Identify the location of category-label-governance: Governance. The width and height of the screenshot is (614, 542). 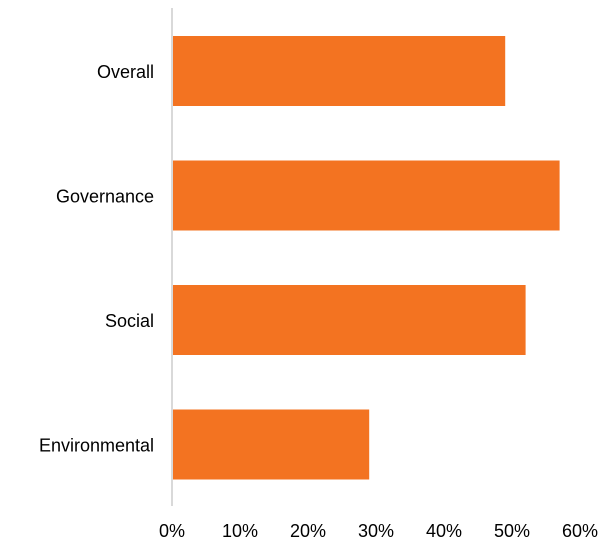
(105, 197).